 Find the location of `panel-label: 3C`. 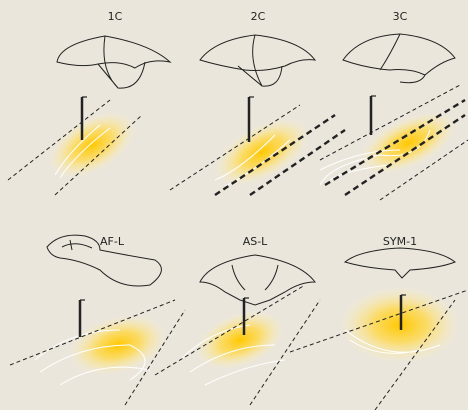

panel-label: 3C is located at coordinates (400, 16).